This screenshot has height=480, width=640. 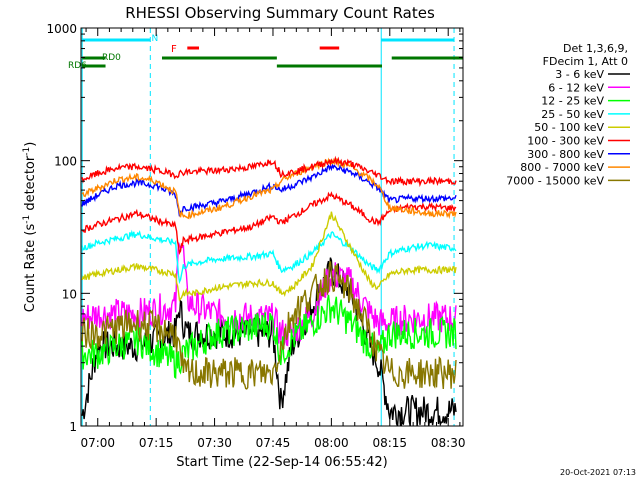 I want to click on legend-entry-label: 12 - 25 keV, so click(x=572, y=101).